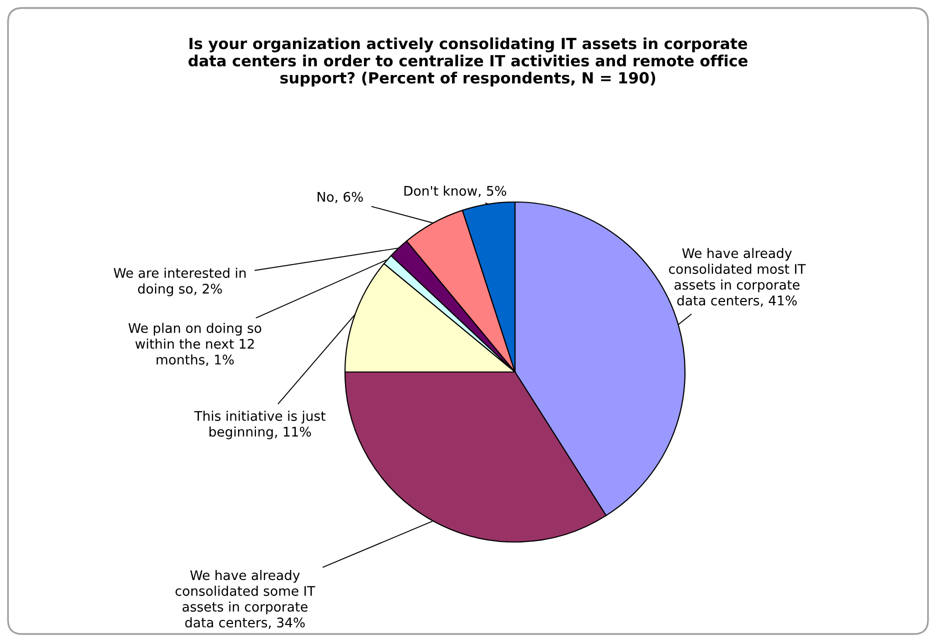  I want to click on chart-title: Is your organization actively consolidating IT assets in corporate data centers in order to centralize IT activities and remote office support? (Percent of respondents, N = 190), so click(468, 62).